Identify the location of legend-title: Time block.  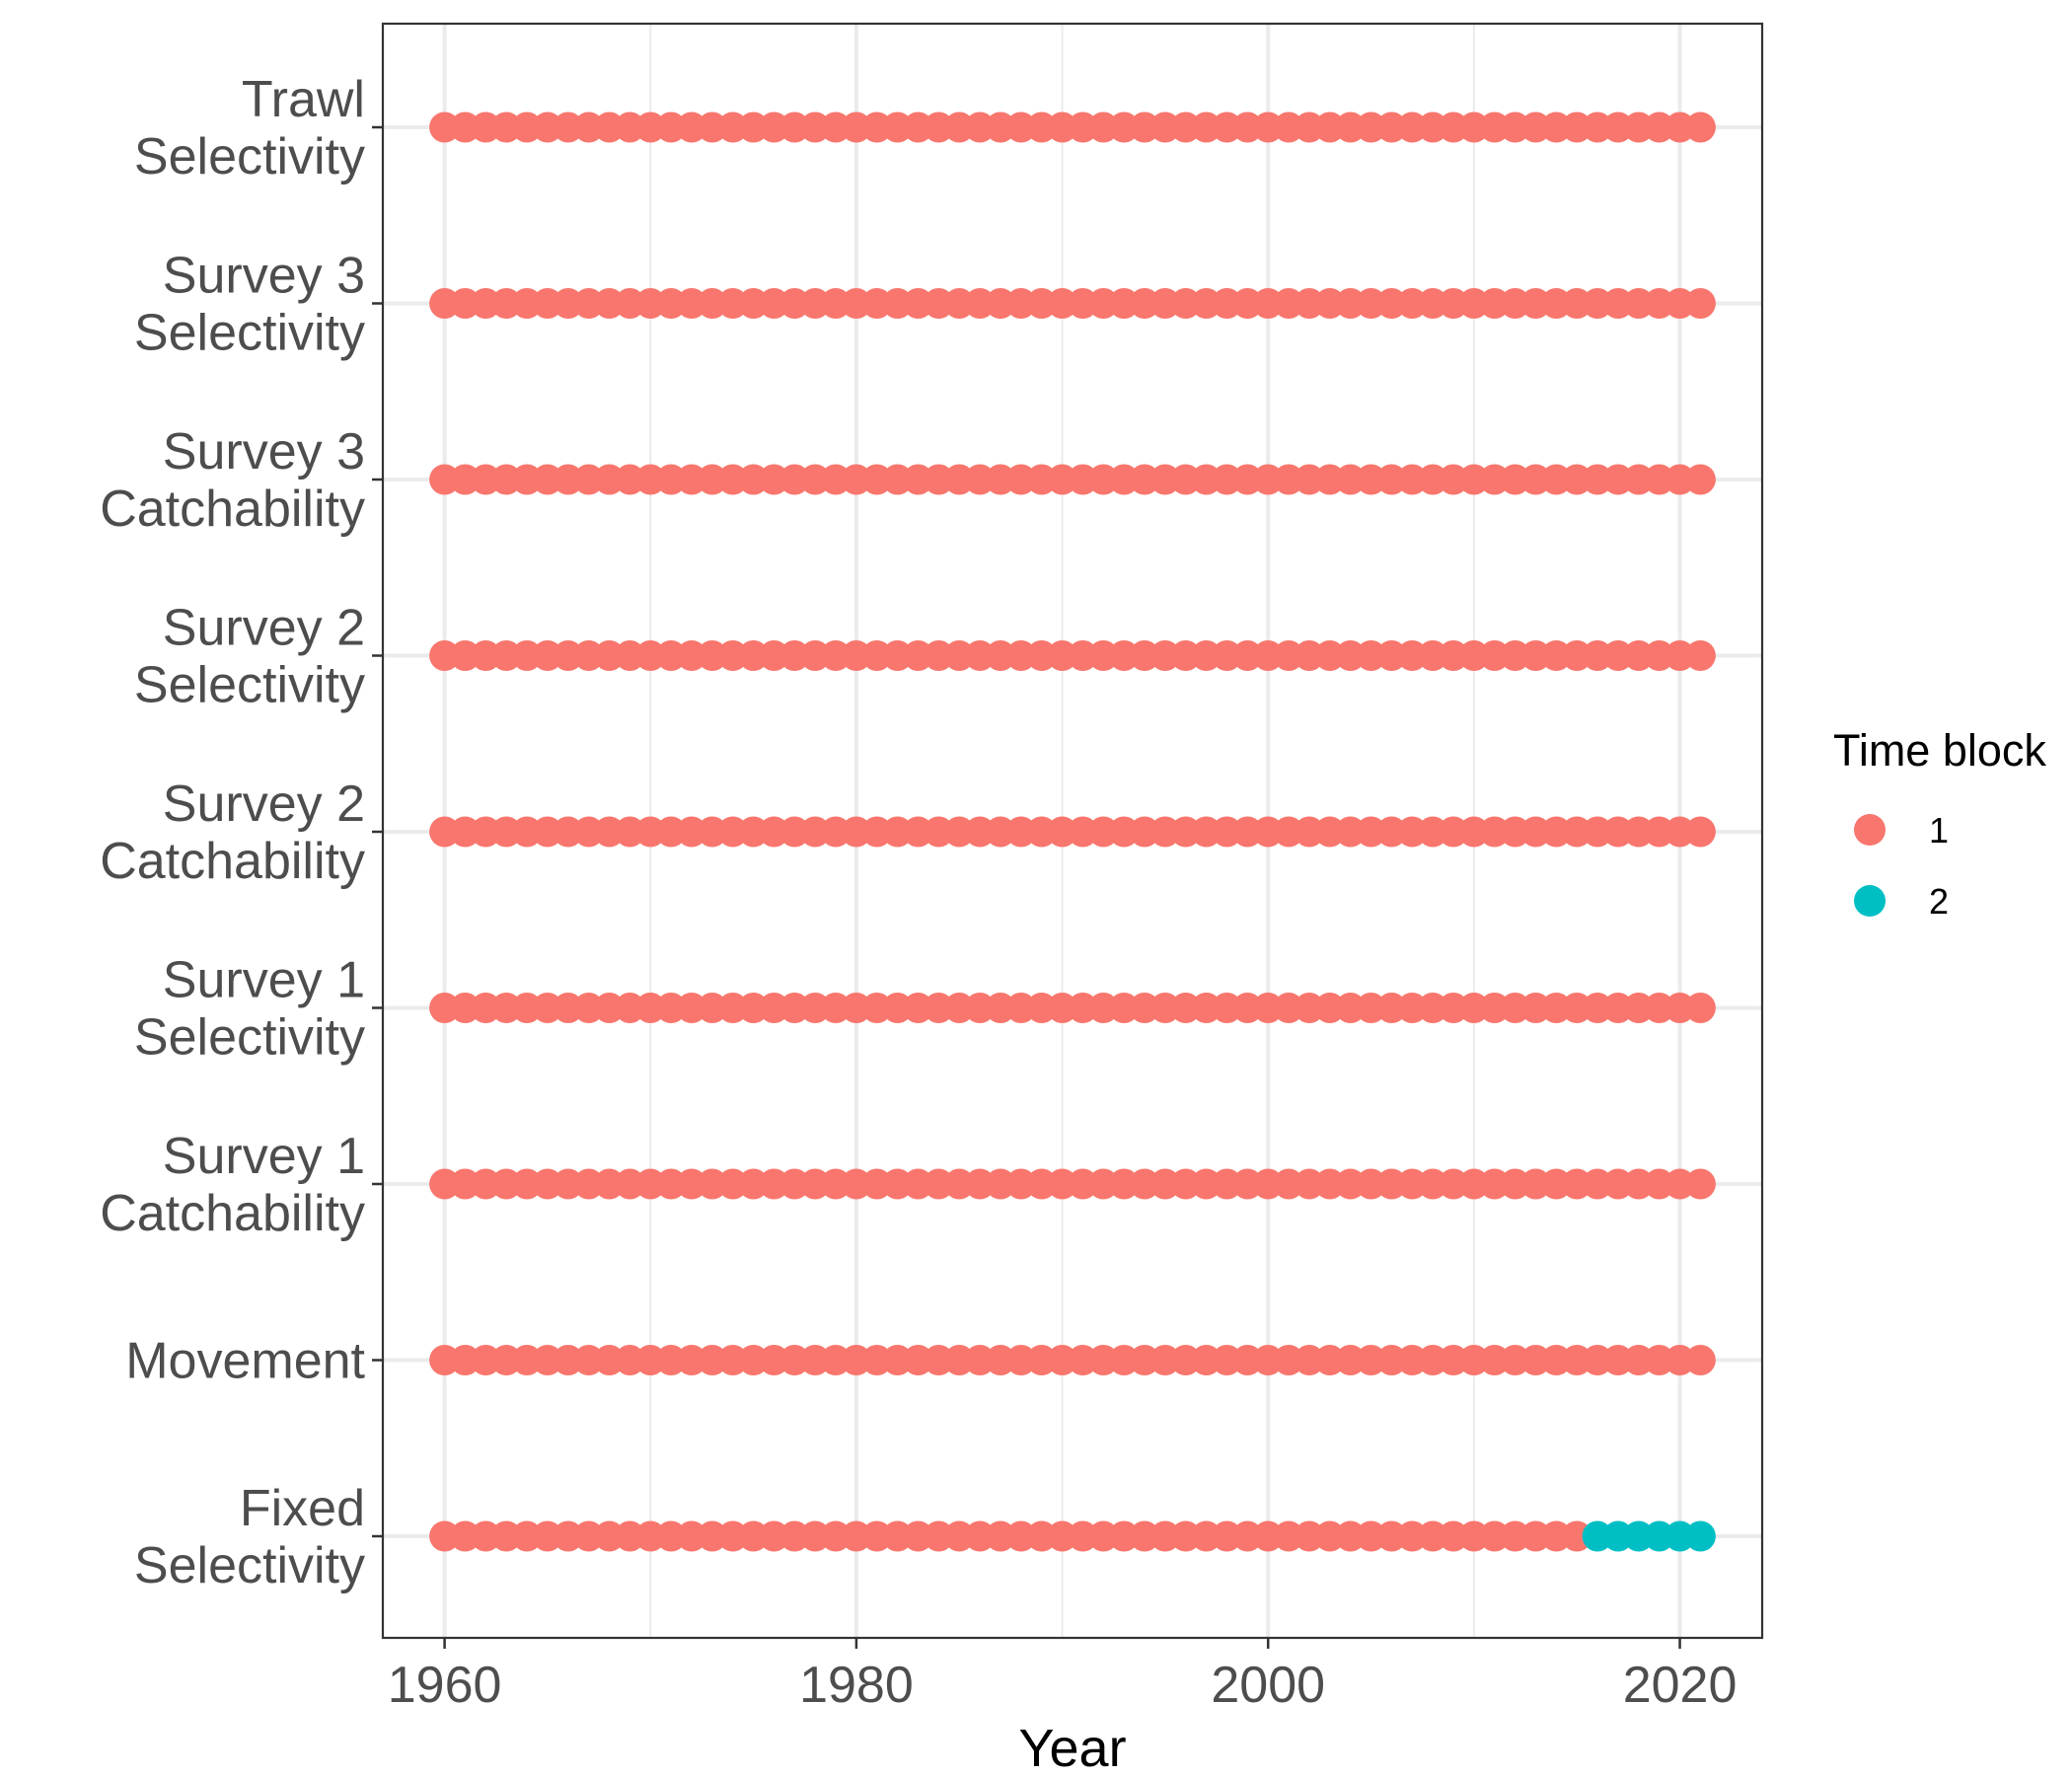
(1940, 751).